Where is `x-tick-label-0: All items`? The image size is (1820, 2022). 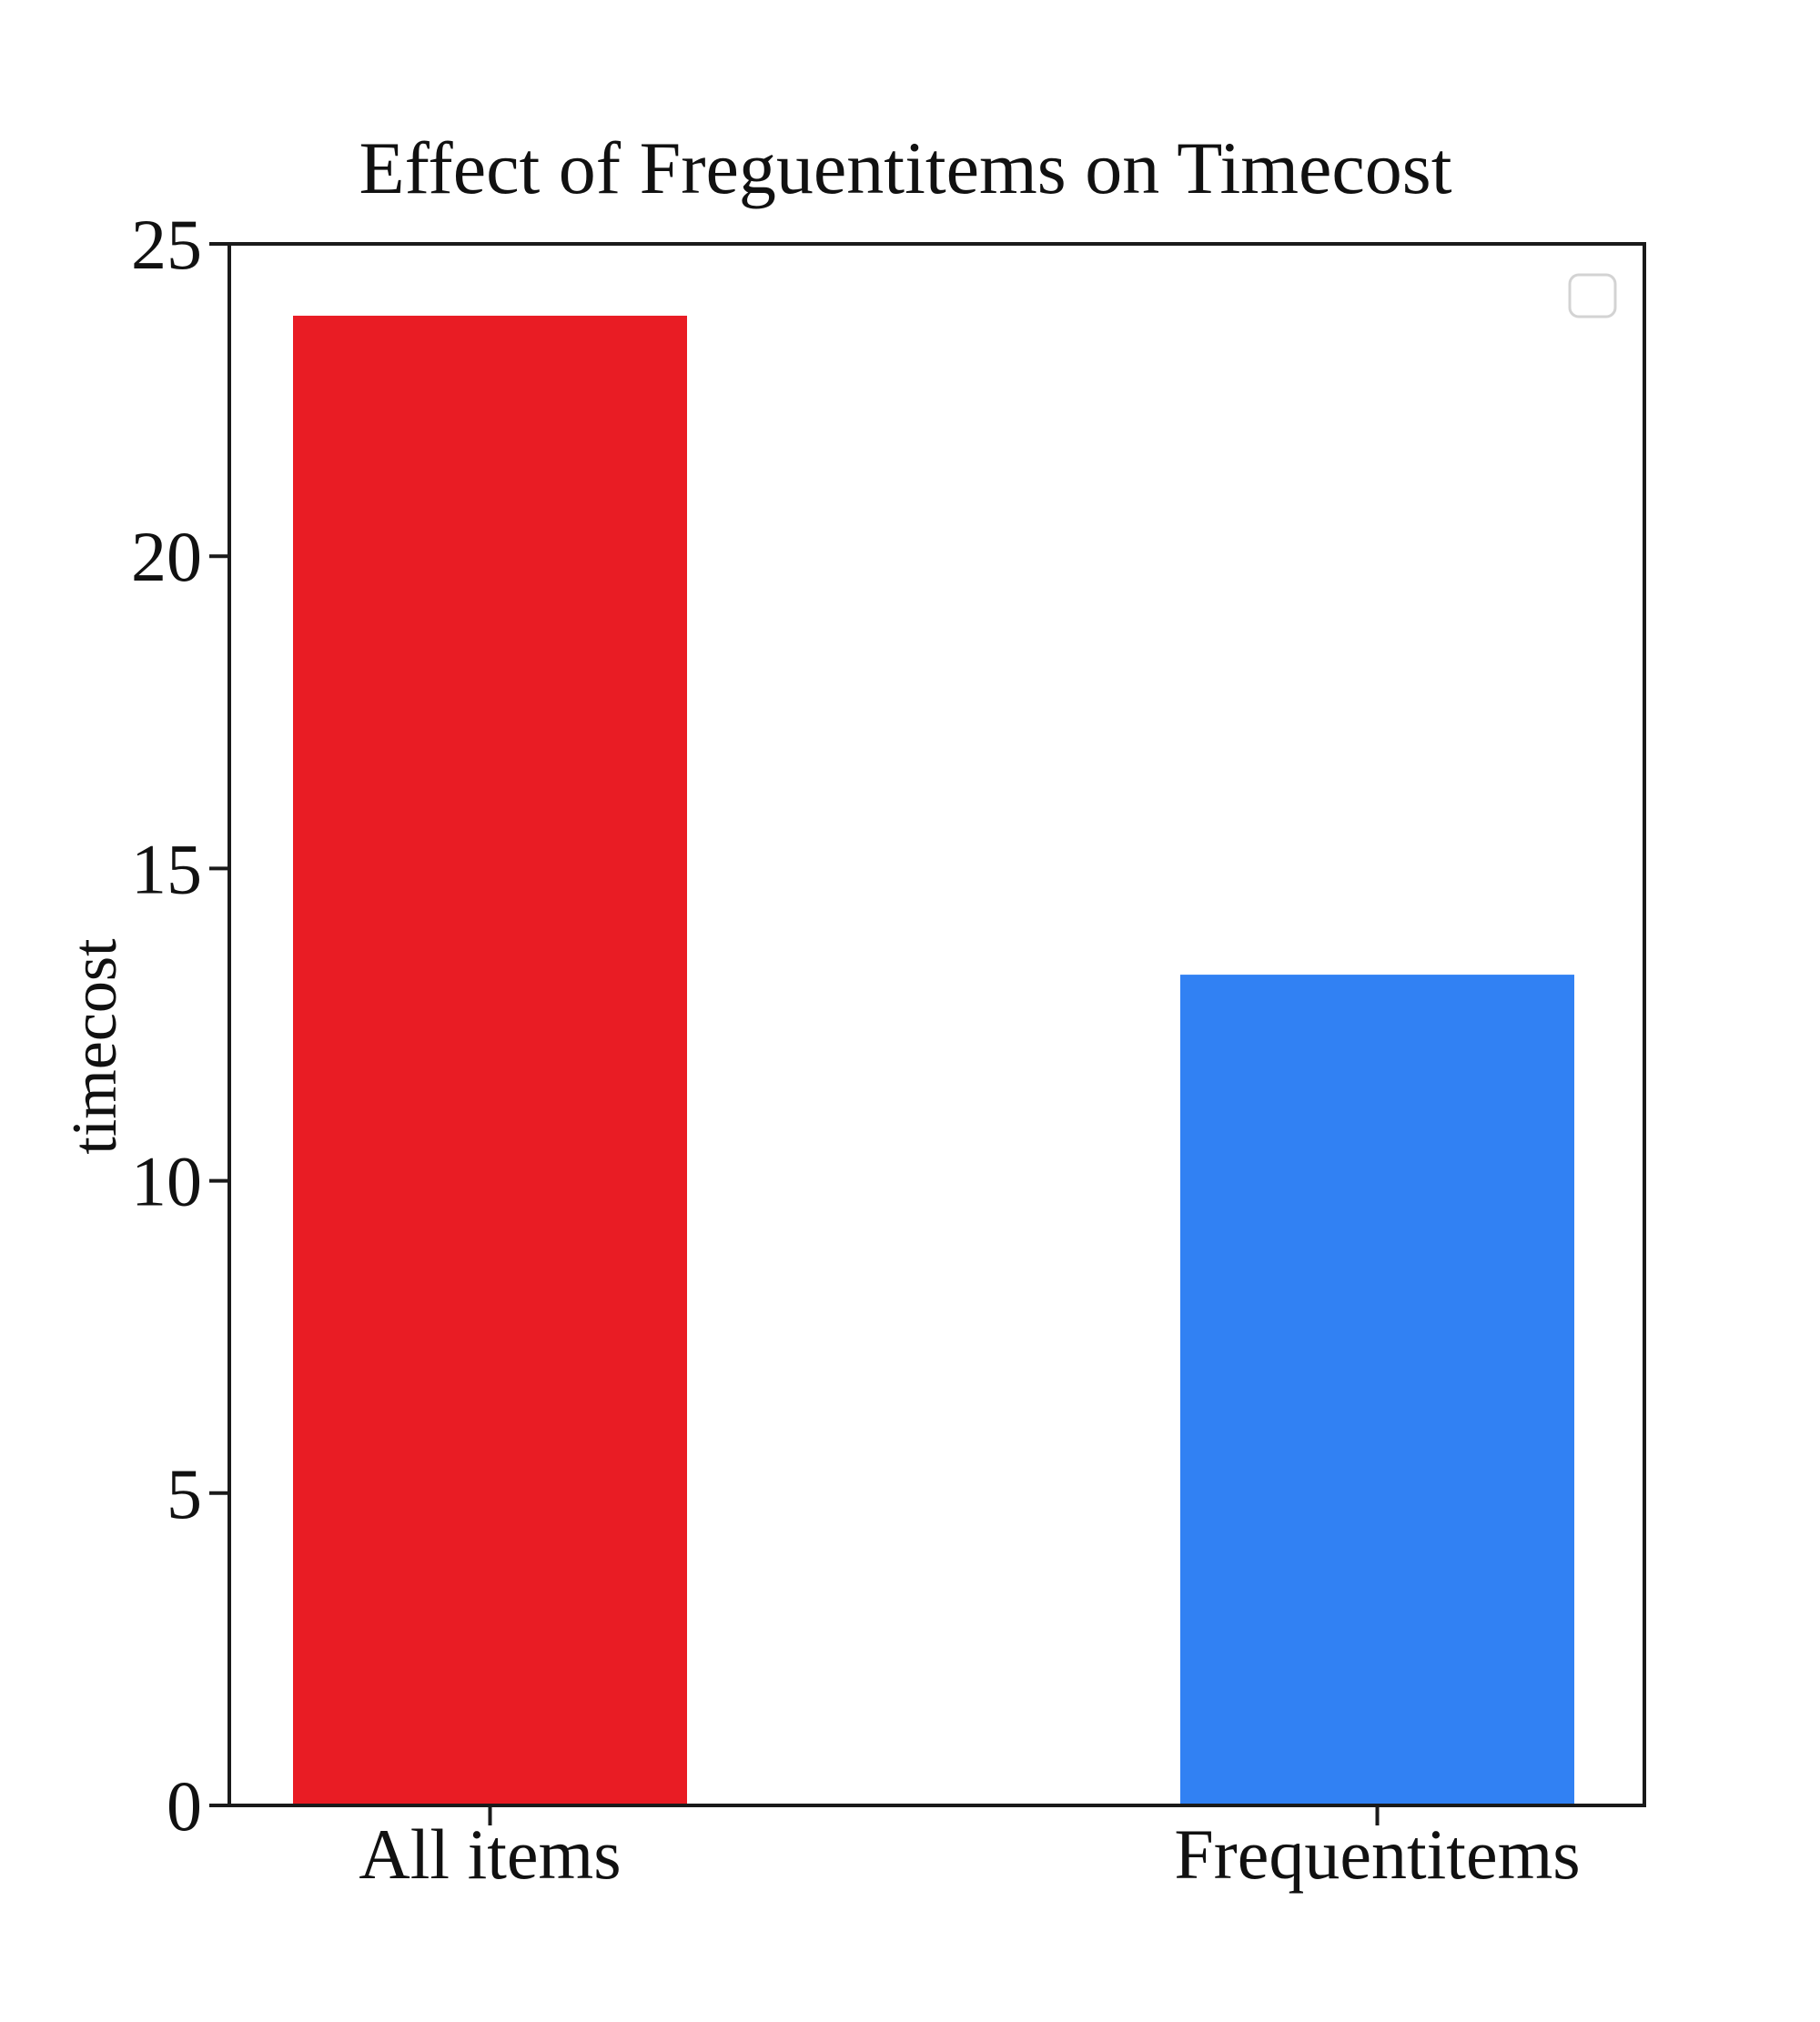
x-tick-label-0: All items is located at coordinates (490, 1854).